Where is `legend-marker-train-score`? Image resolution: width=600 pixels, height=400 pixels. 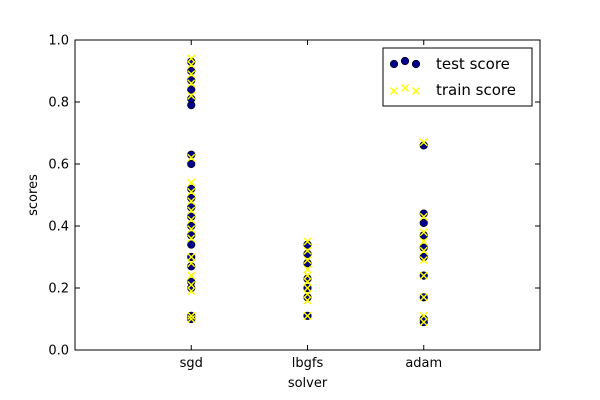
legend-marker-train-score is located at coordinates (405, 89).